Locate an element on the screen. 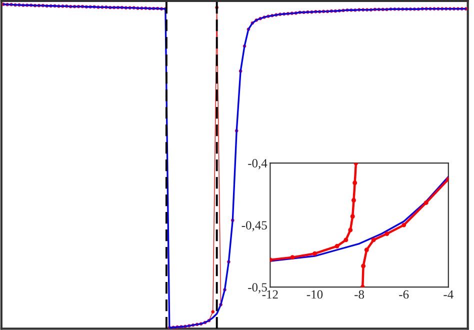 This screenshot has width=474, height=330. y-tick-label: -0,45 is located at coordinates (254, 226).